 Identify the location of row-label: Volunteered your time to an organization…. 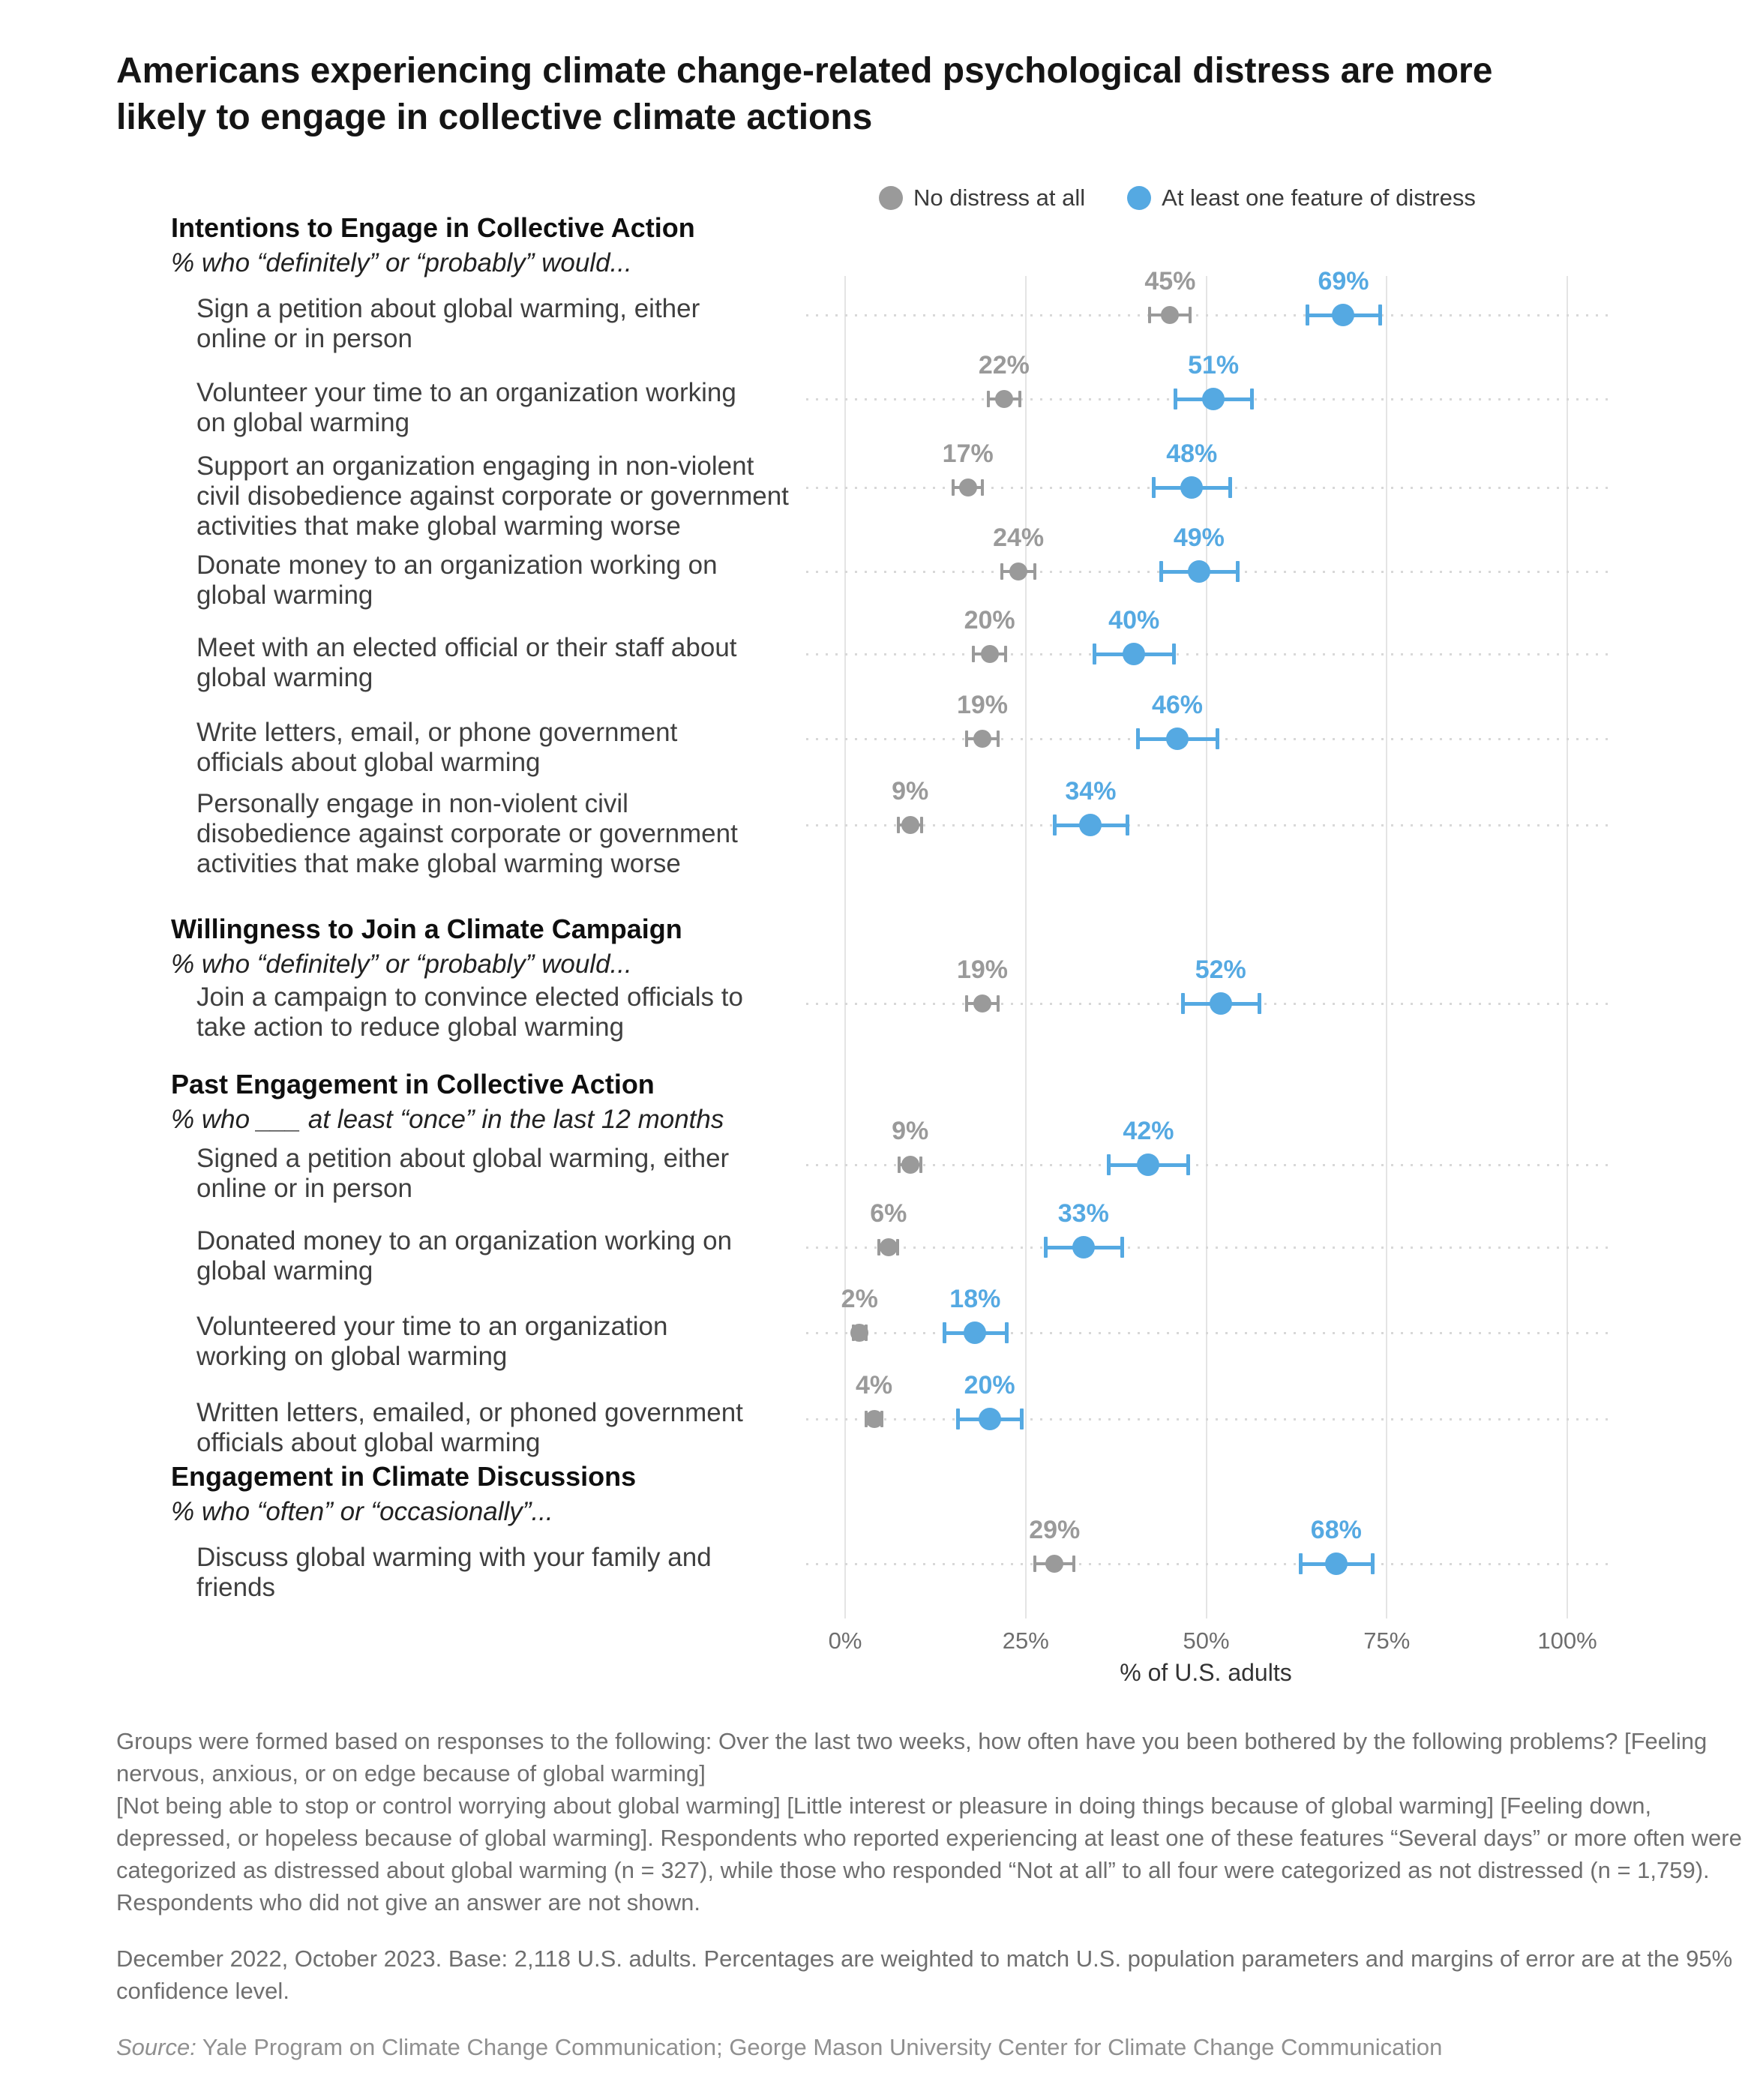
(432, 1341).